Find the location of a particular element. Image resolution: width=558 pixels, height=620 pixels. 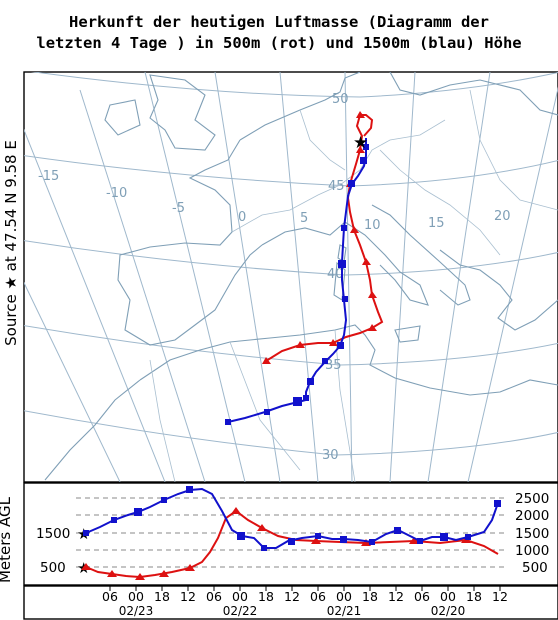

trajectory-500m is located at coordinates (323, 237).